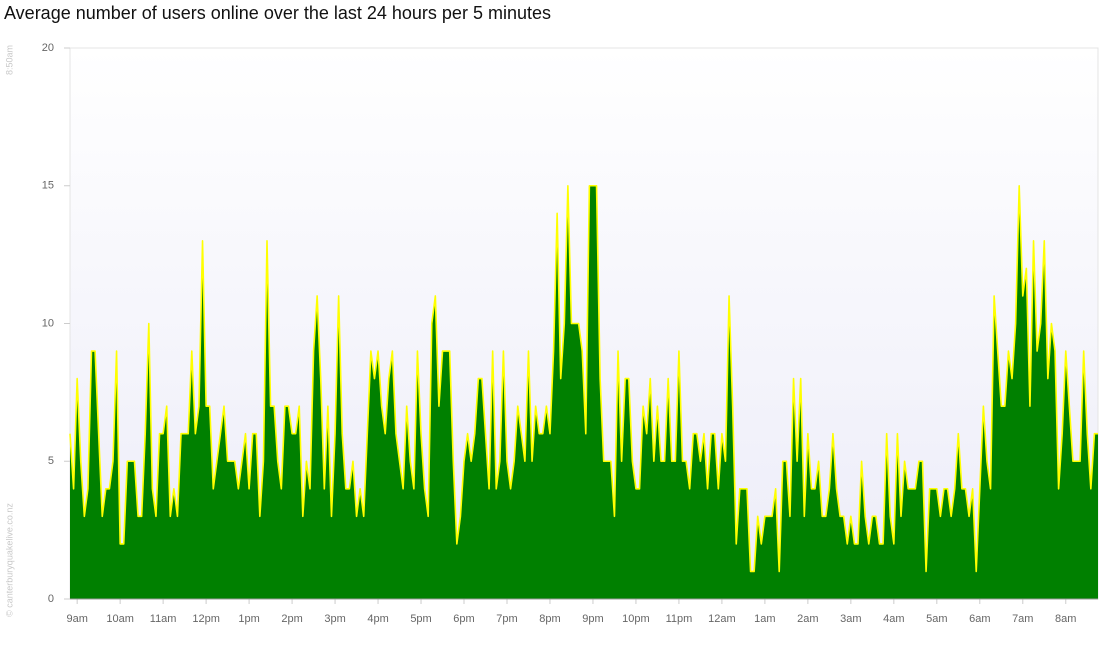 This screenshot has height=645, width=1100. I want to click on x-tick-label: 10am, so click(120, 619).